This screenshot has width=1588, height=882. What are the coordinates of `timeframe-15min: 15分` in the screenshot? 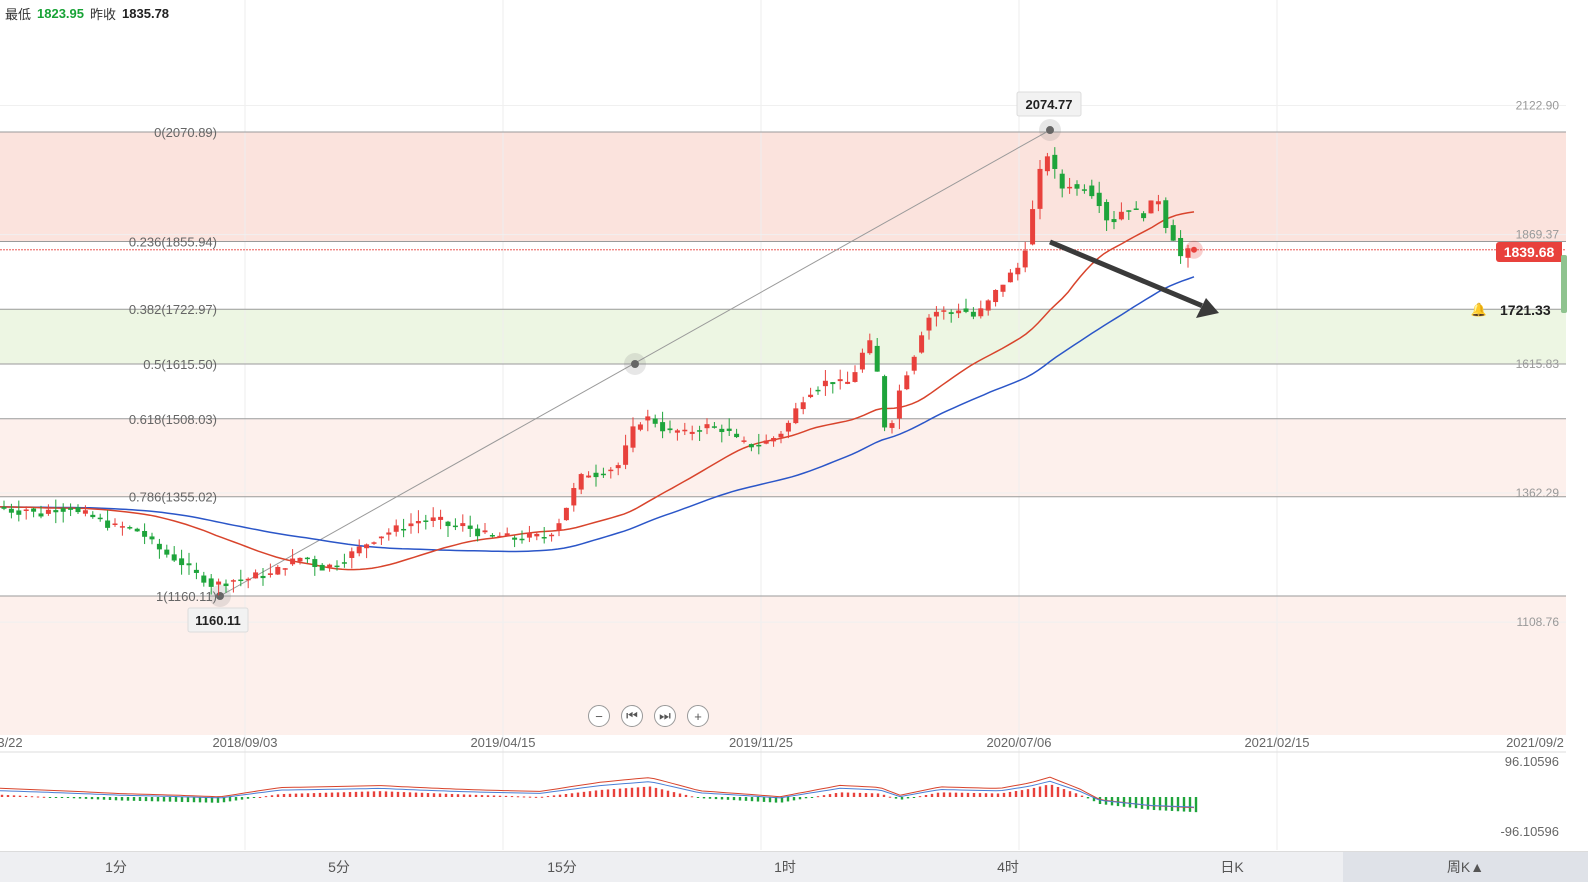 It's located at (562, 867).